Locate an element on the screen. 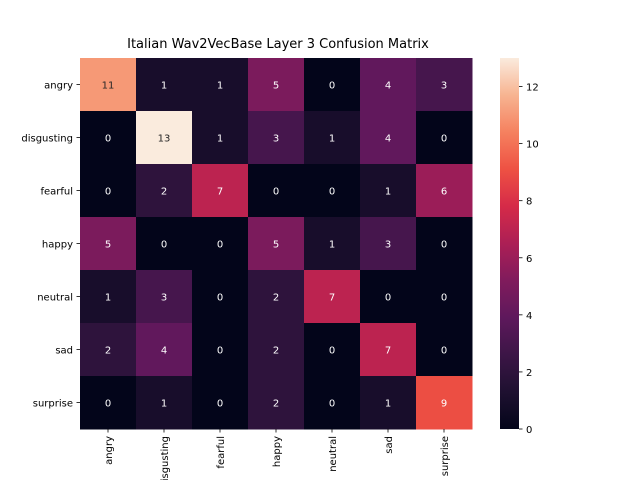 This screenshot has width=640, height=480. row-tick-label: neutral is located at coordinates (55, 298).